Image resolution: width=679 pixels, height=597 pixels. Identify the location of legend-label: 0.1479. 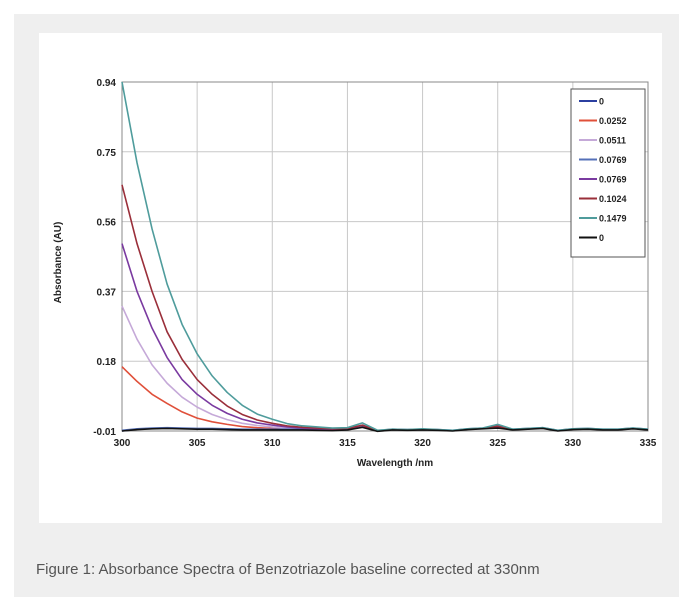
(613, 219).